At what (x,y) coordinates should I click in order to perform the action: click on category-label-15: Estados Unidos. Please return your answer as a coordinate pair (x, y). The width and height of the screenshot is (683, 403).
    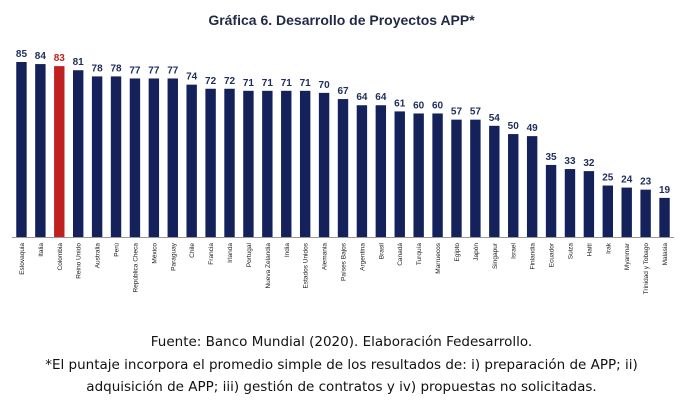
    Looking at the image, I should click on (306, 265).